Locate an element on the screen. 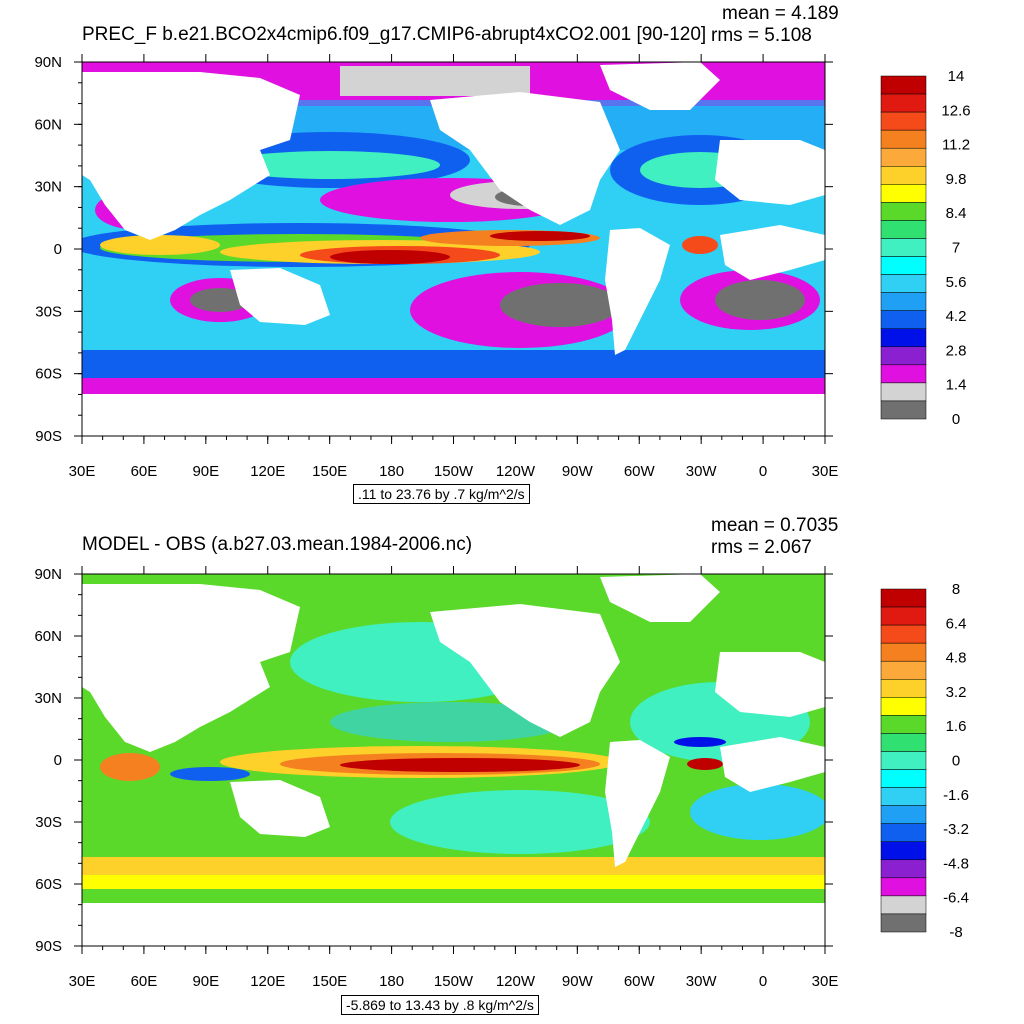 This screenshot has height=1024, width=1024. colorbar-label: 14 is located at coordinates (956, 76).